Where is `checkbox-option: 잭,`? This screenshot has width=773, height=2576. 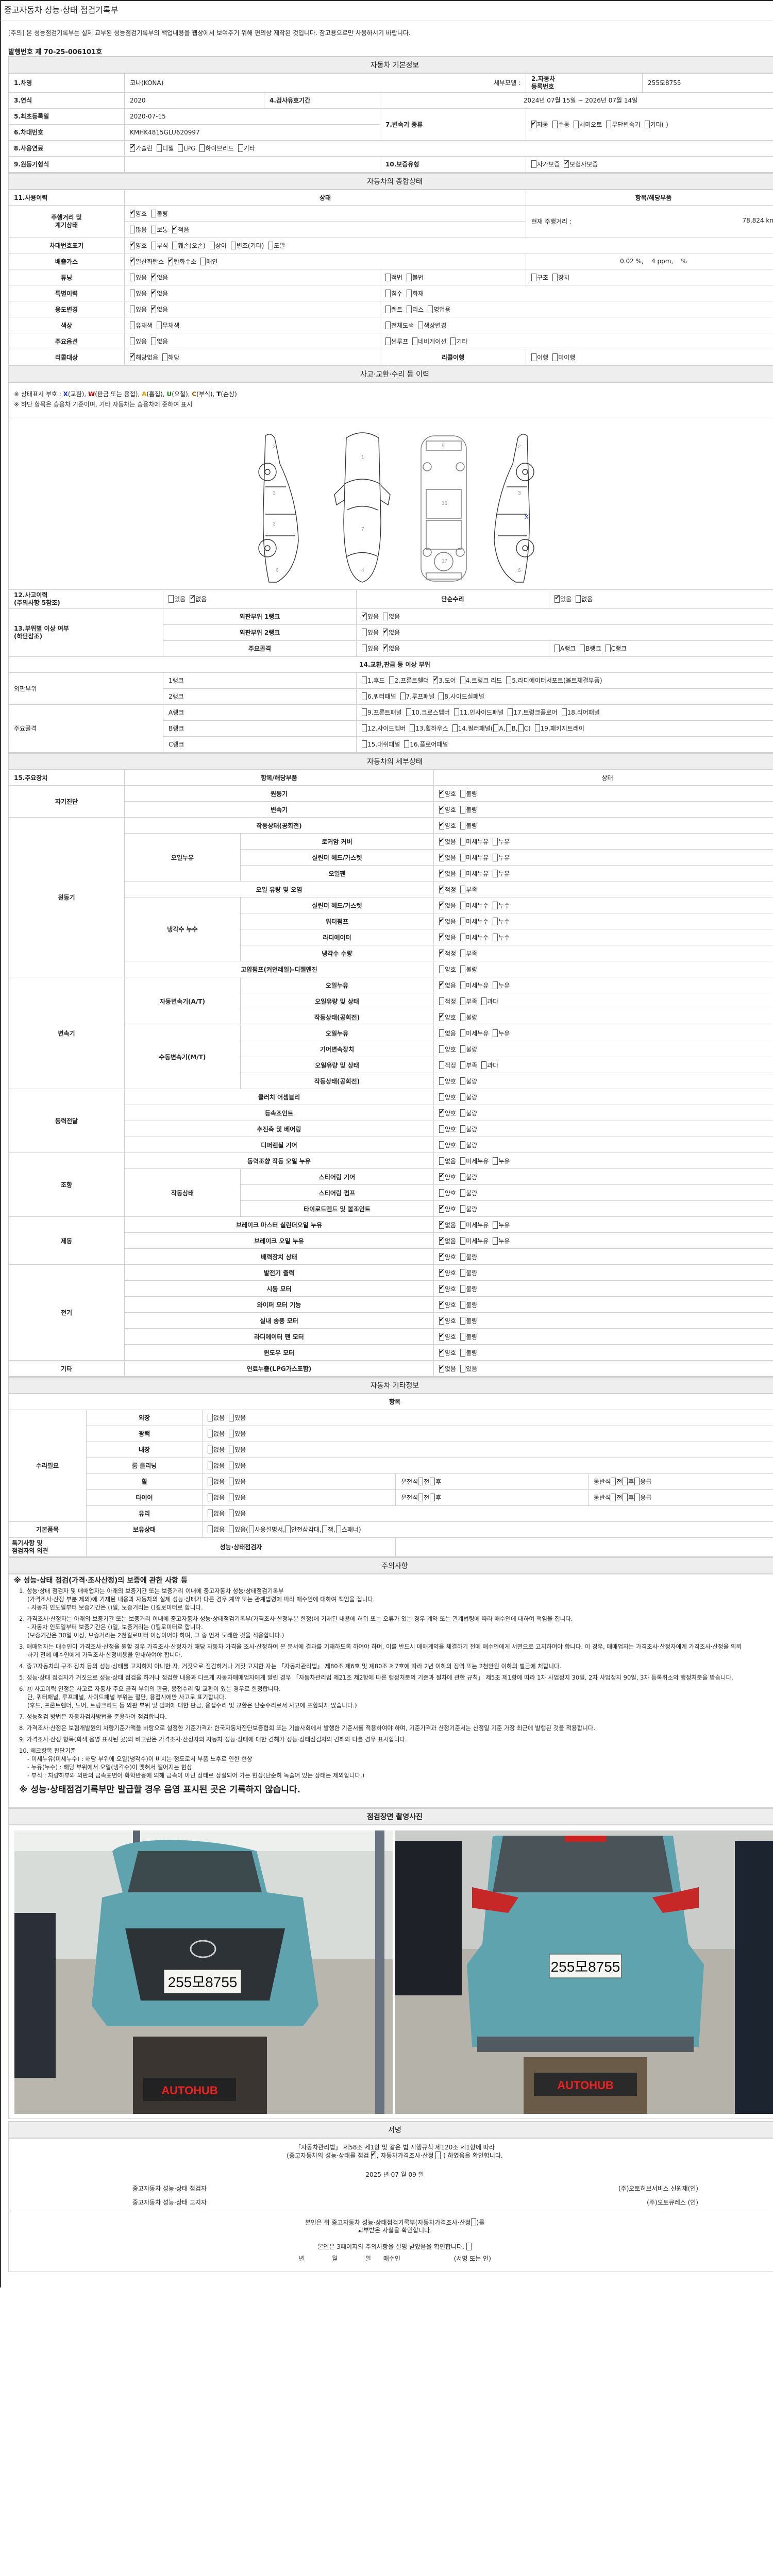
checkbox-option: 잭, is located at coordinates (328, 1529).